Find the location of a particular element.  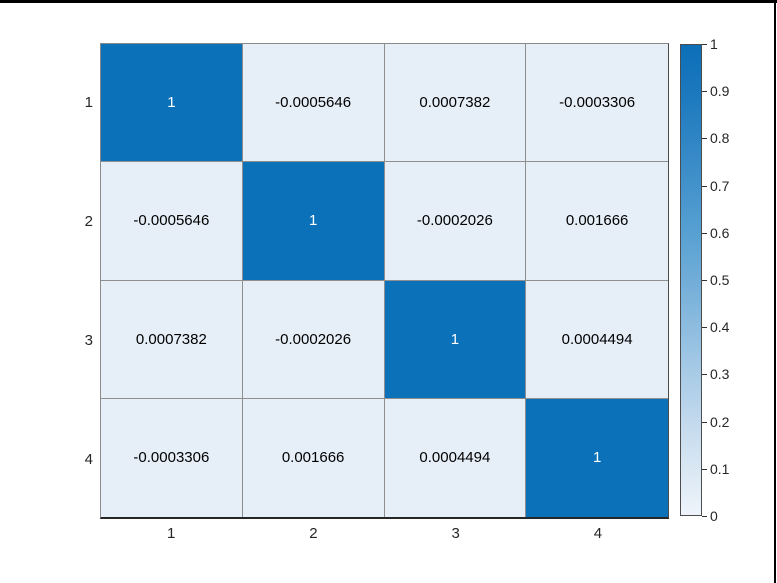

colorbar-tick-label: 0.5 is located at coordinates (720, 280).